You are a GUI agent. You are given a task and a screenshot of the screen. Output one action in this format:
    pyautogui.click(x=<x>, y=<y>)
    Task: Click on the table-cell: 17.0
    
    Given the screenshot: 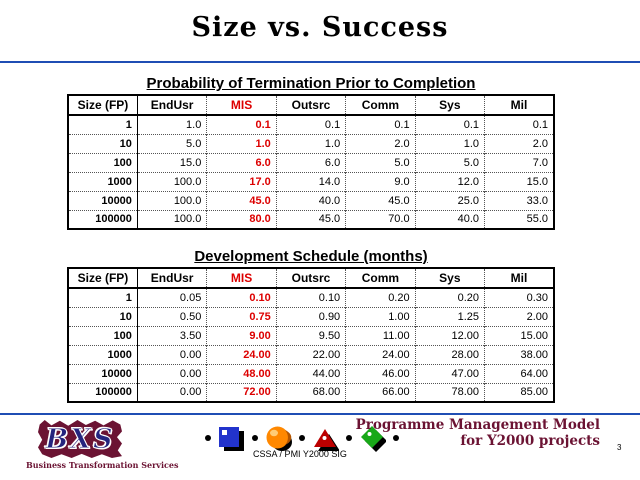 What is the action you would take?
    pyautogui.click(x=241, y=181)
    